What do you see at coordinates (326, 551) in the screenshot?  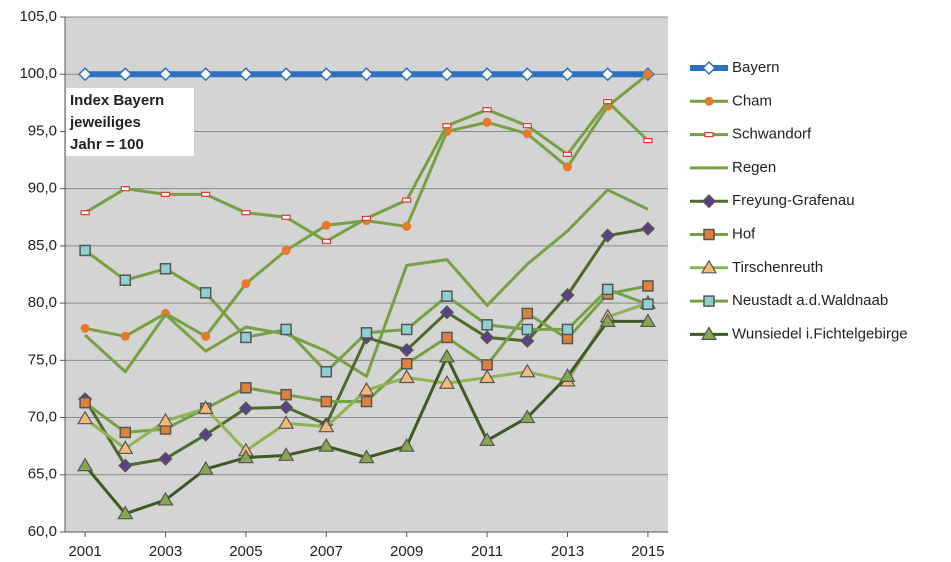 I see `x-tick-label: 2007` at bounding box center [326, 551].